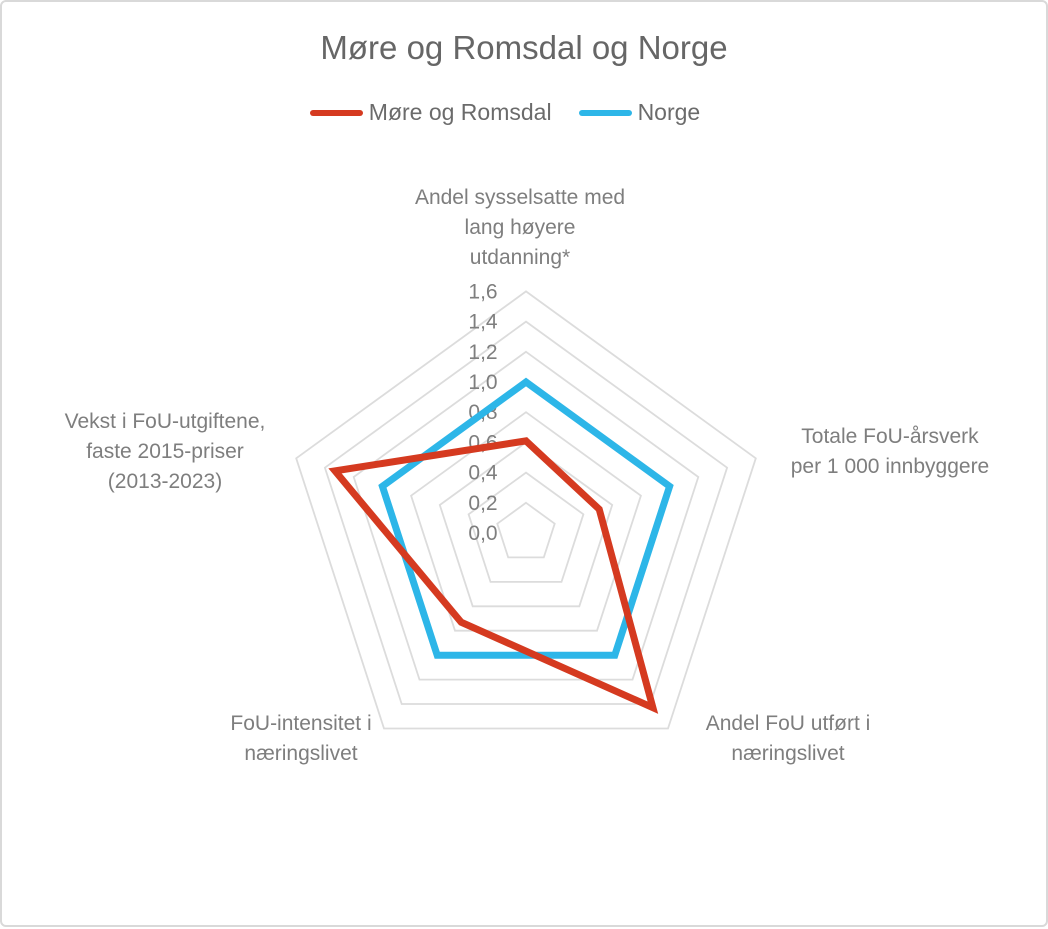  Describe the element at coordinates (788, 739) in the screenshot. I see `axis-label-andel-fou-naringslivet: Andel FoU utført i næringslivet` at that location.